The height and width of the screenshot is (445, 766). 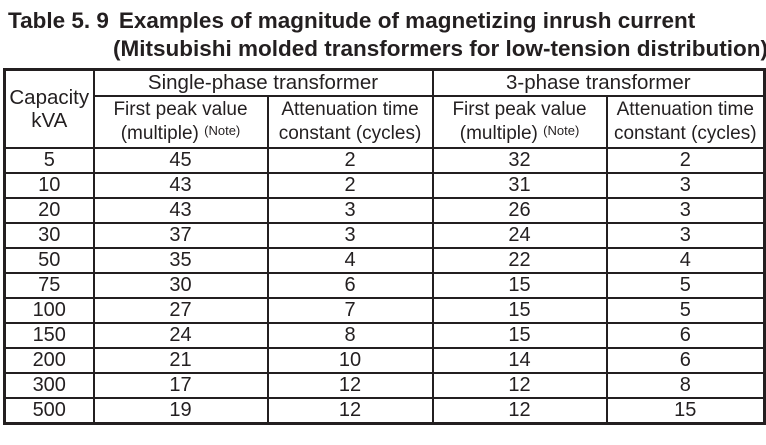 I want to click on tp-first-peak-header: First peak value (multiple) (Note), so click(x=519, y=122).